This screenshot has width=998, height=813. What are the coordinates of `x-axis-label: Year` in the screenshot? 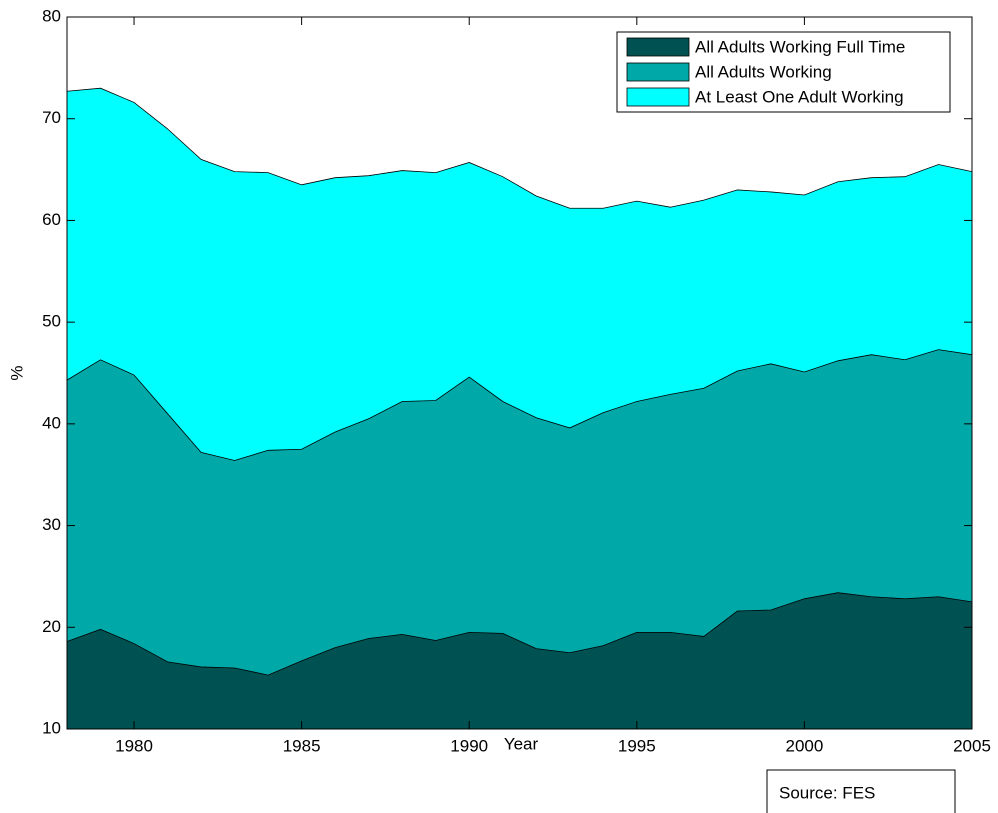 It's located at (521, 743).